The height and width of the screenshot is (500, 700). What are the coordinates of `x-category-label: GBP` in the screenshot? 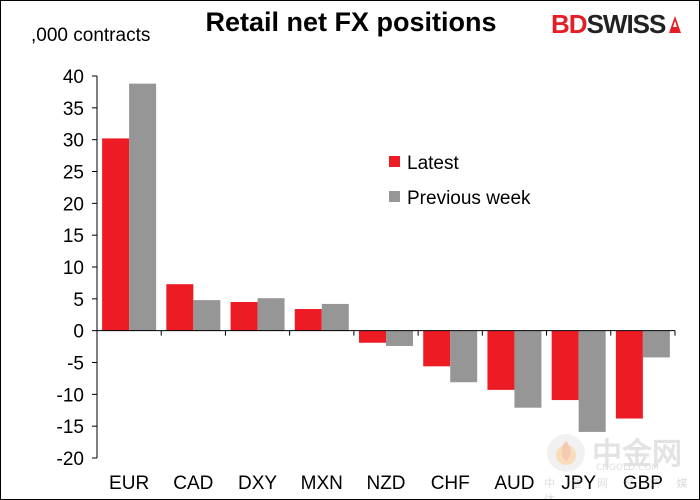 It's located at (643, 483).